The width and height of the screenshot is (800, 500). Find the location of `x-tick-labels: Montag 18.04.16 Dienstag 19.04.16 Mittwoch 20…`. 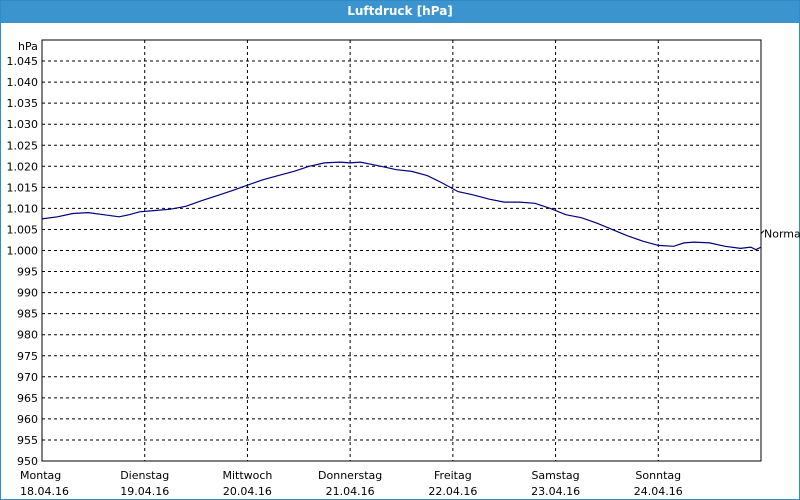

x-tick-labels: Montag 18.04.16 Dienstag 19.04.16 Mittwoch 20… is located at coordinates (351, 483).